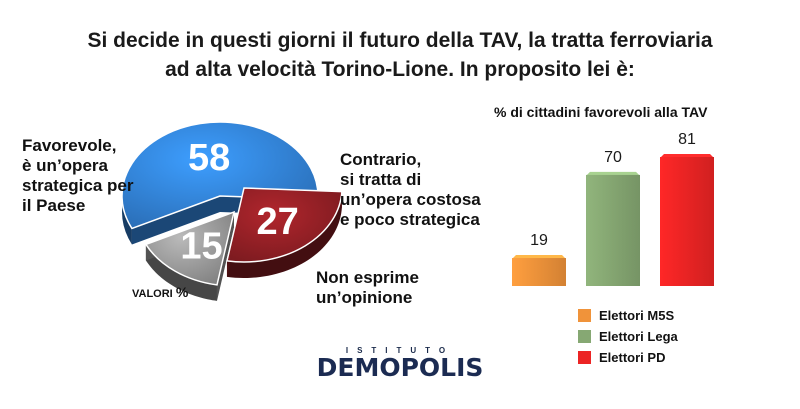 This screenshot has width=800, height=409. What do you see at coordinates (638, 336) in the screenshot?
I see `legend-label-lega: Elettori Lega` at bounding box center [638, 336].